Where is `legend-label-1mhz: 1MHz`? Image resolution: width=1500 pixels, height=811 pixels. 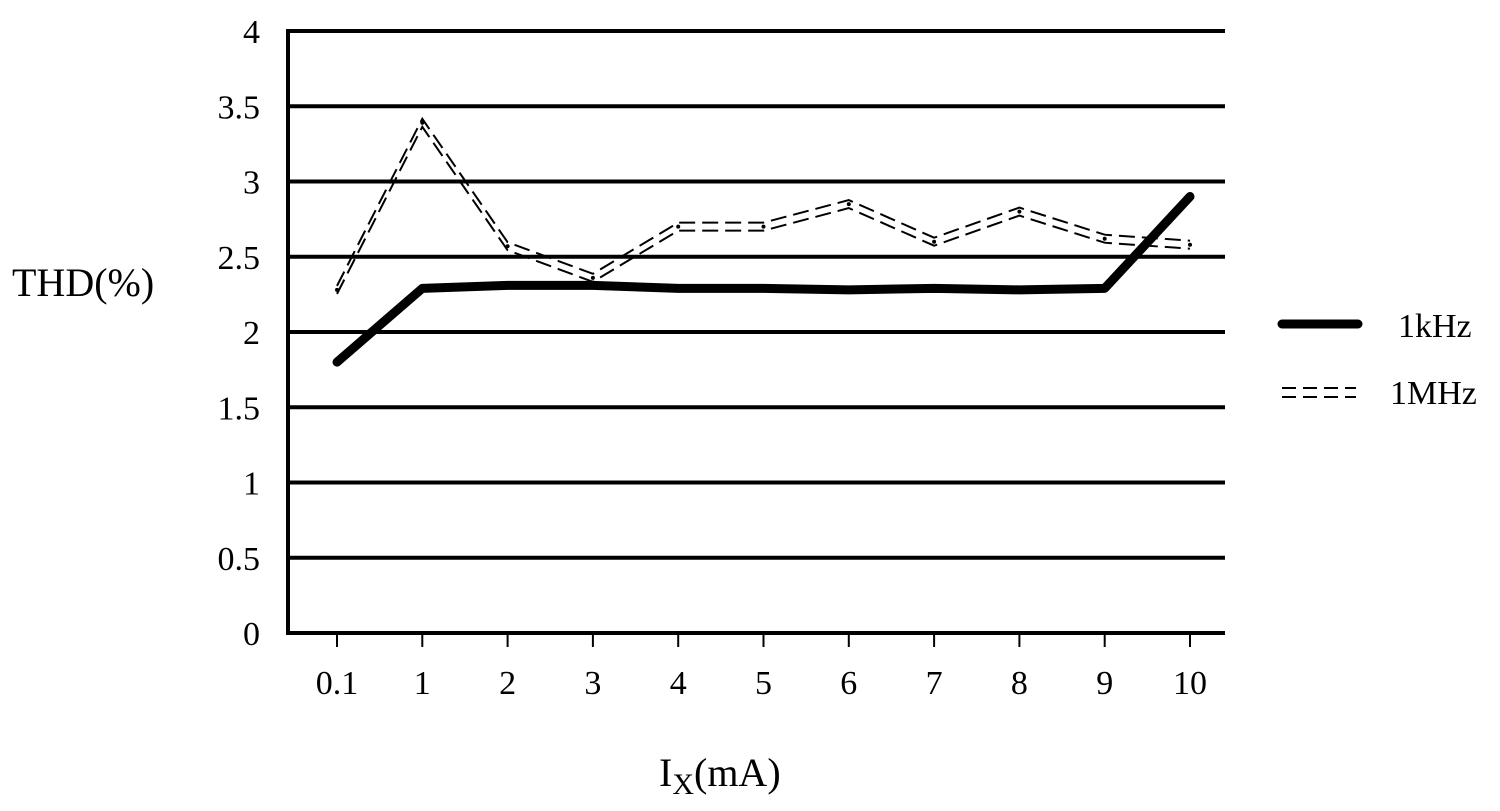 legend-label-1mhz: 1MHz is located at coordinates (1433, 393).